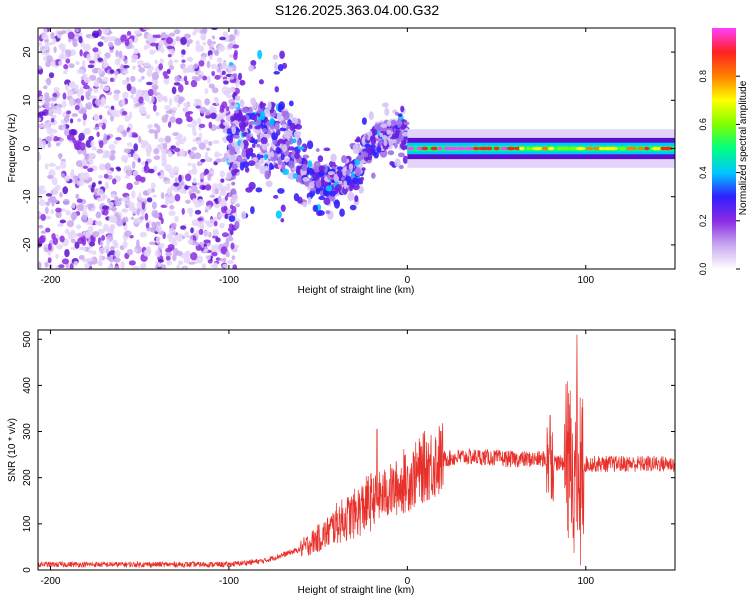  I want to click on colorbar-tick-label: 0.0, so click(703, 269).